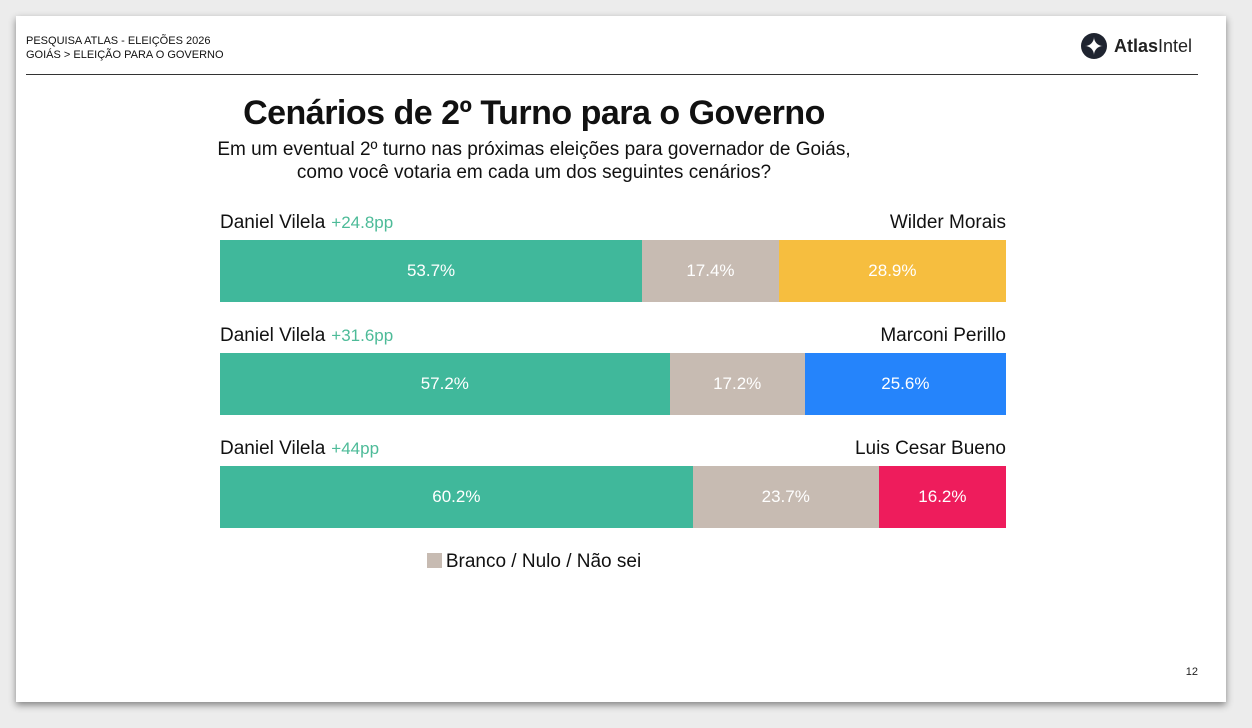  Describe the element at coordinates (1191, 672) in the screenshot. I see `page-number: 12` at that location.